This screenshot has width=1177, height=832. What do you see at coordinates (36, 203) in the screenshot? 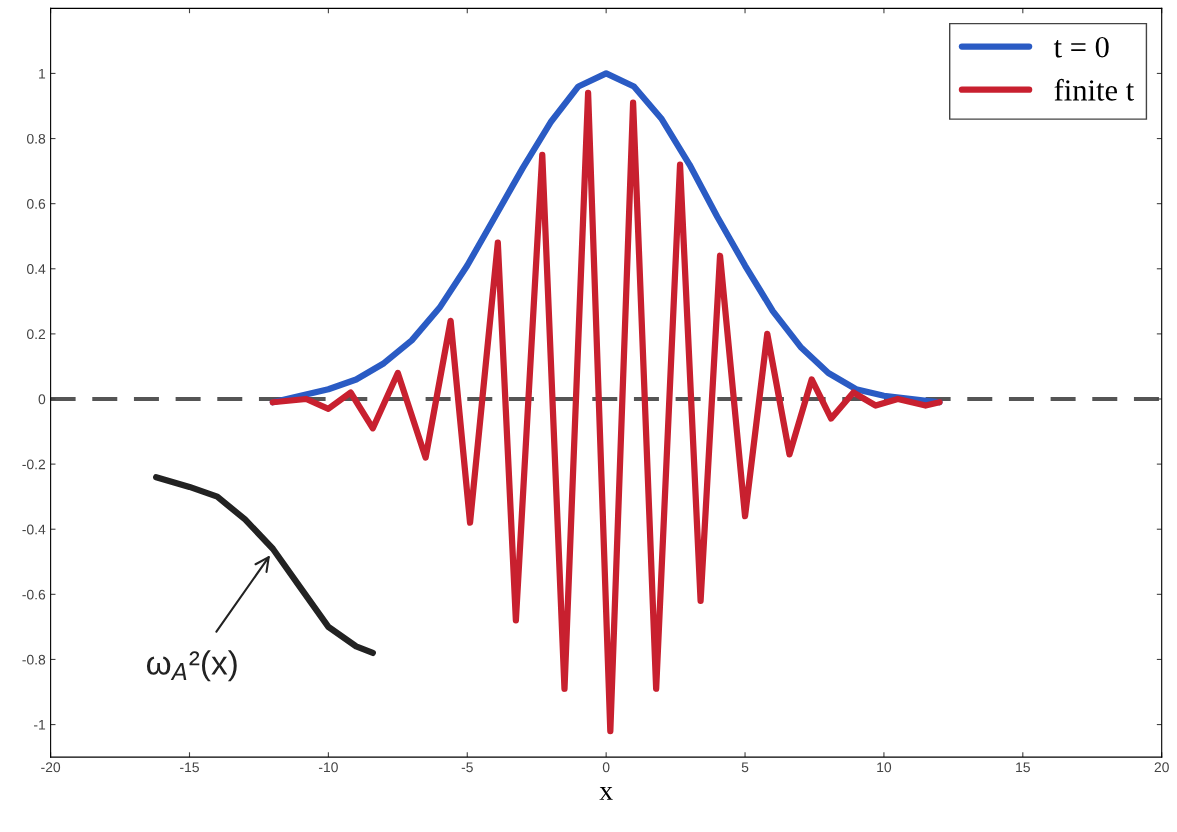
I see `y-tick-label: 0.6` at bounding box center [36, 203].